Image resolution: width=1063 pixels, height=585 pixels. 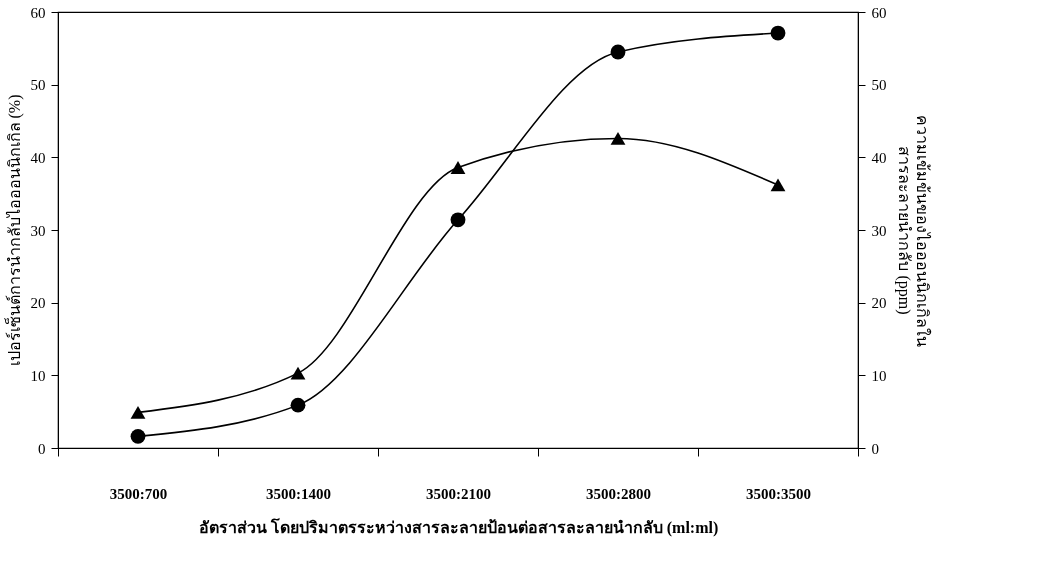 I want to click on x-tick-label: 3500:700, so click(x=138, y=493).